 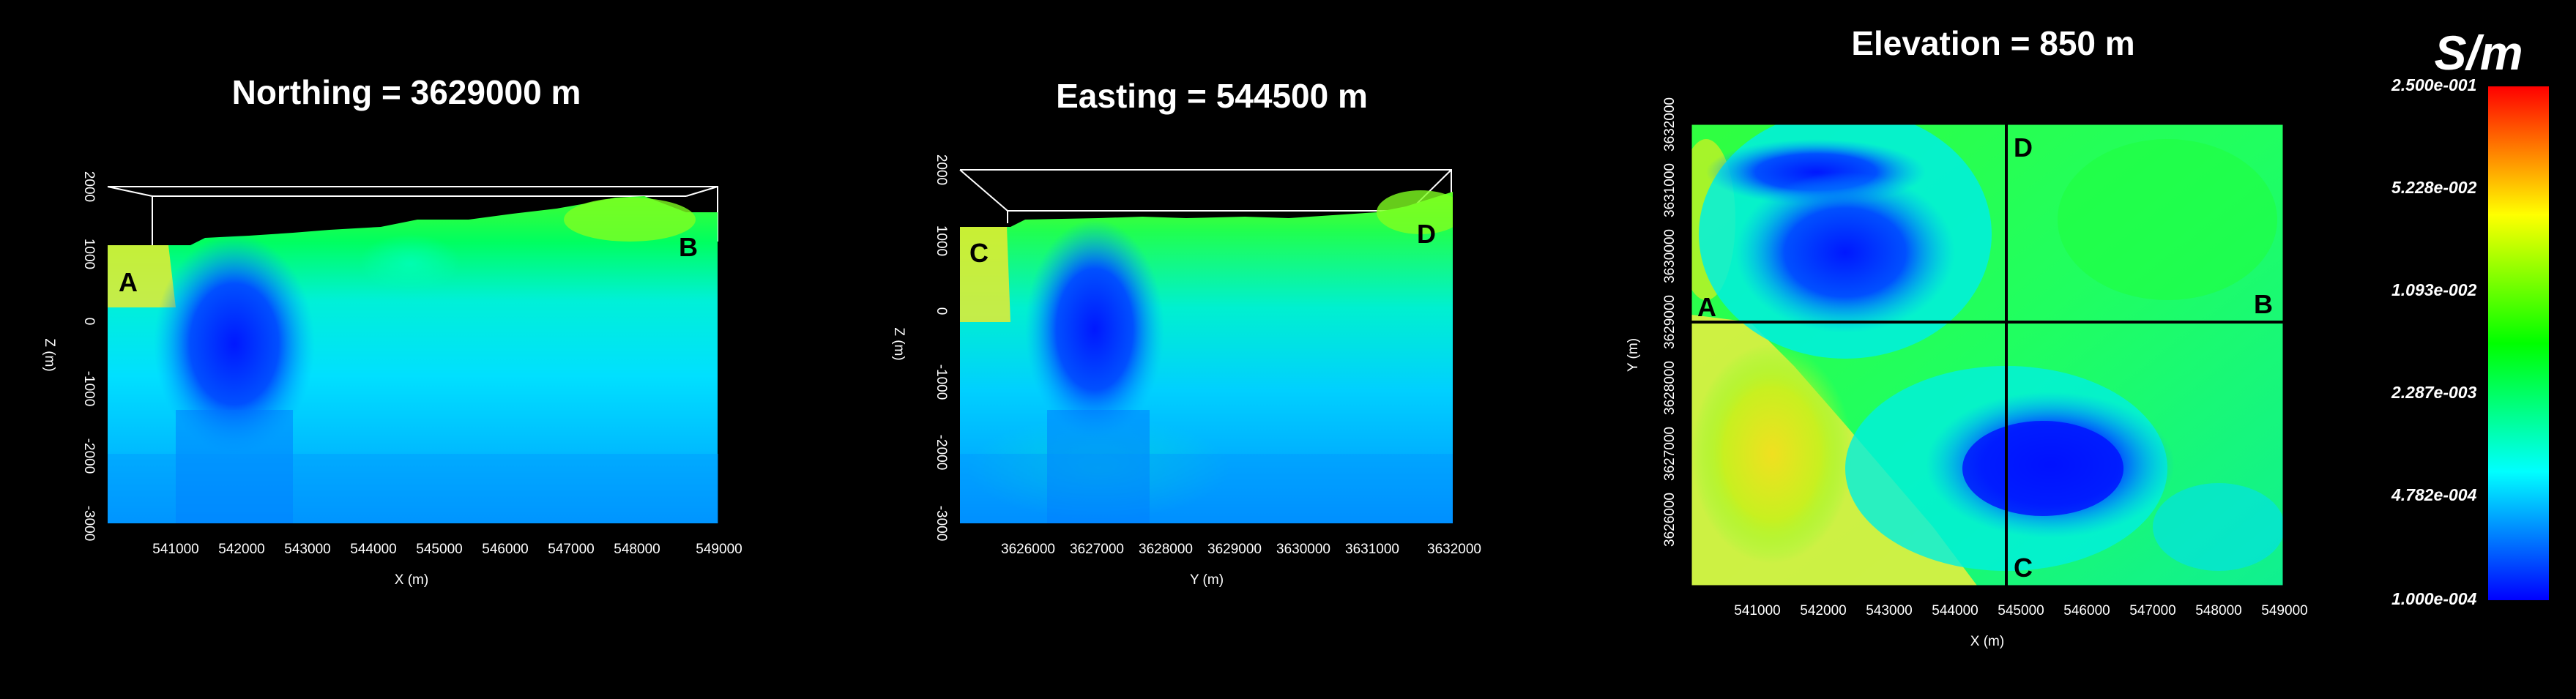 What do you see at coordinates (2023, 147) in the screenshot?
I see `map-label-d: D` at bounding box center [2023, 147].